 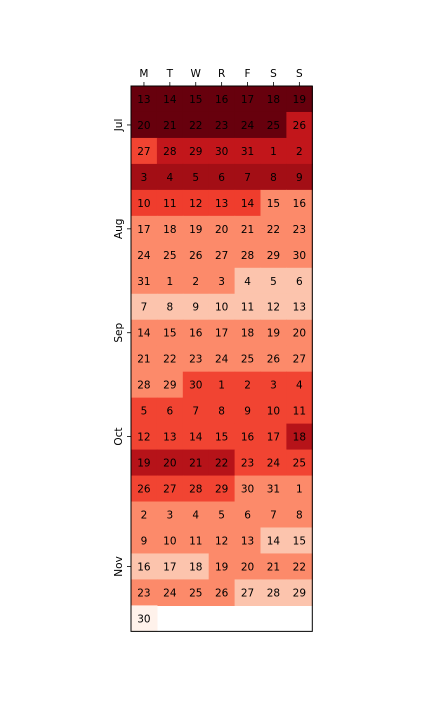 I want to click on day-number-label: 24, so click(x=274, y=464).